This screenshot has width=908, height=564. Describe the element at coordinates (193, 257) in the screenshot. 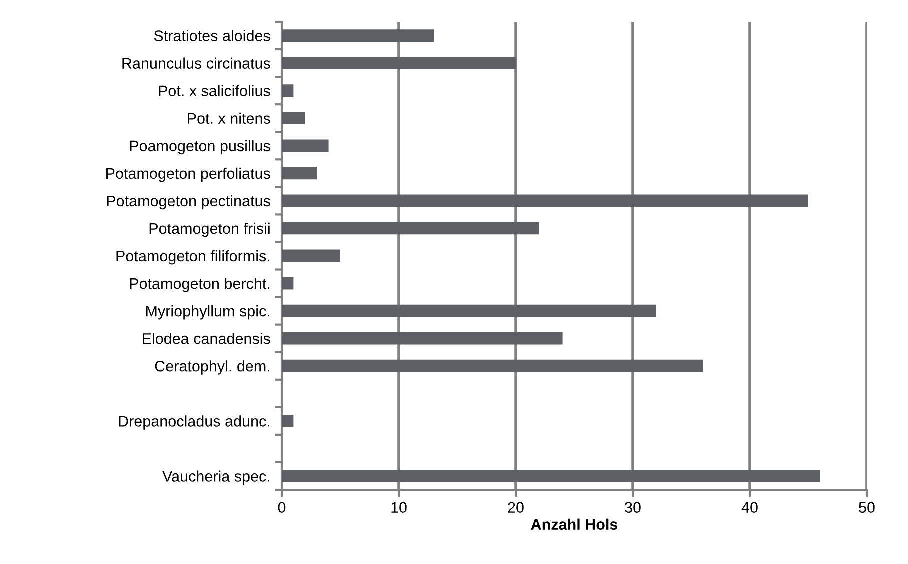

I see `y-tick-label: Potamogeton filiformis.` at that location.